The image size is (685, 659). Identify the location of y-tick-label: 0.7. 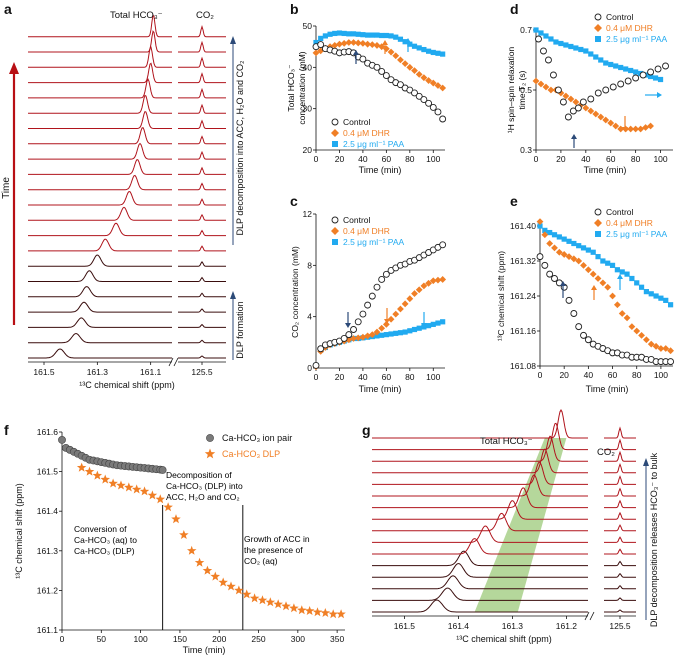
(526, 30).